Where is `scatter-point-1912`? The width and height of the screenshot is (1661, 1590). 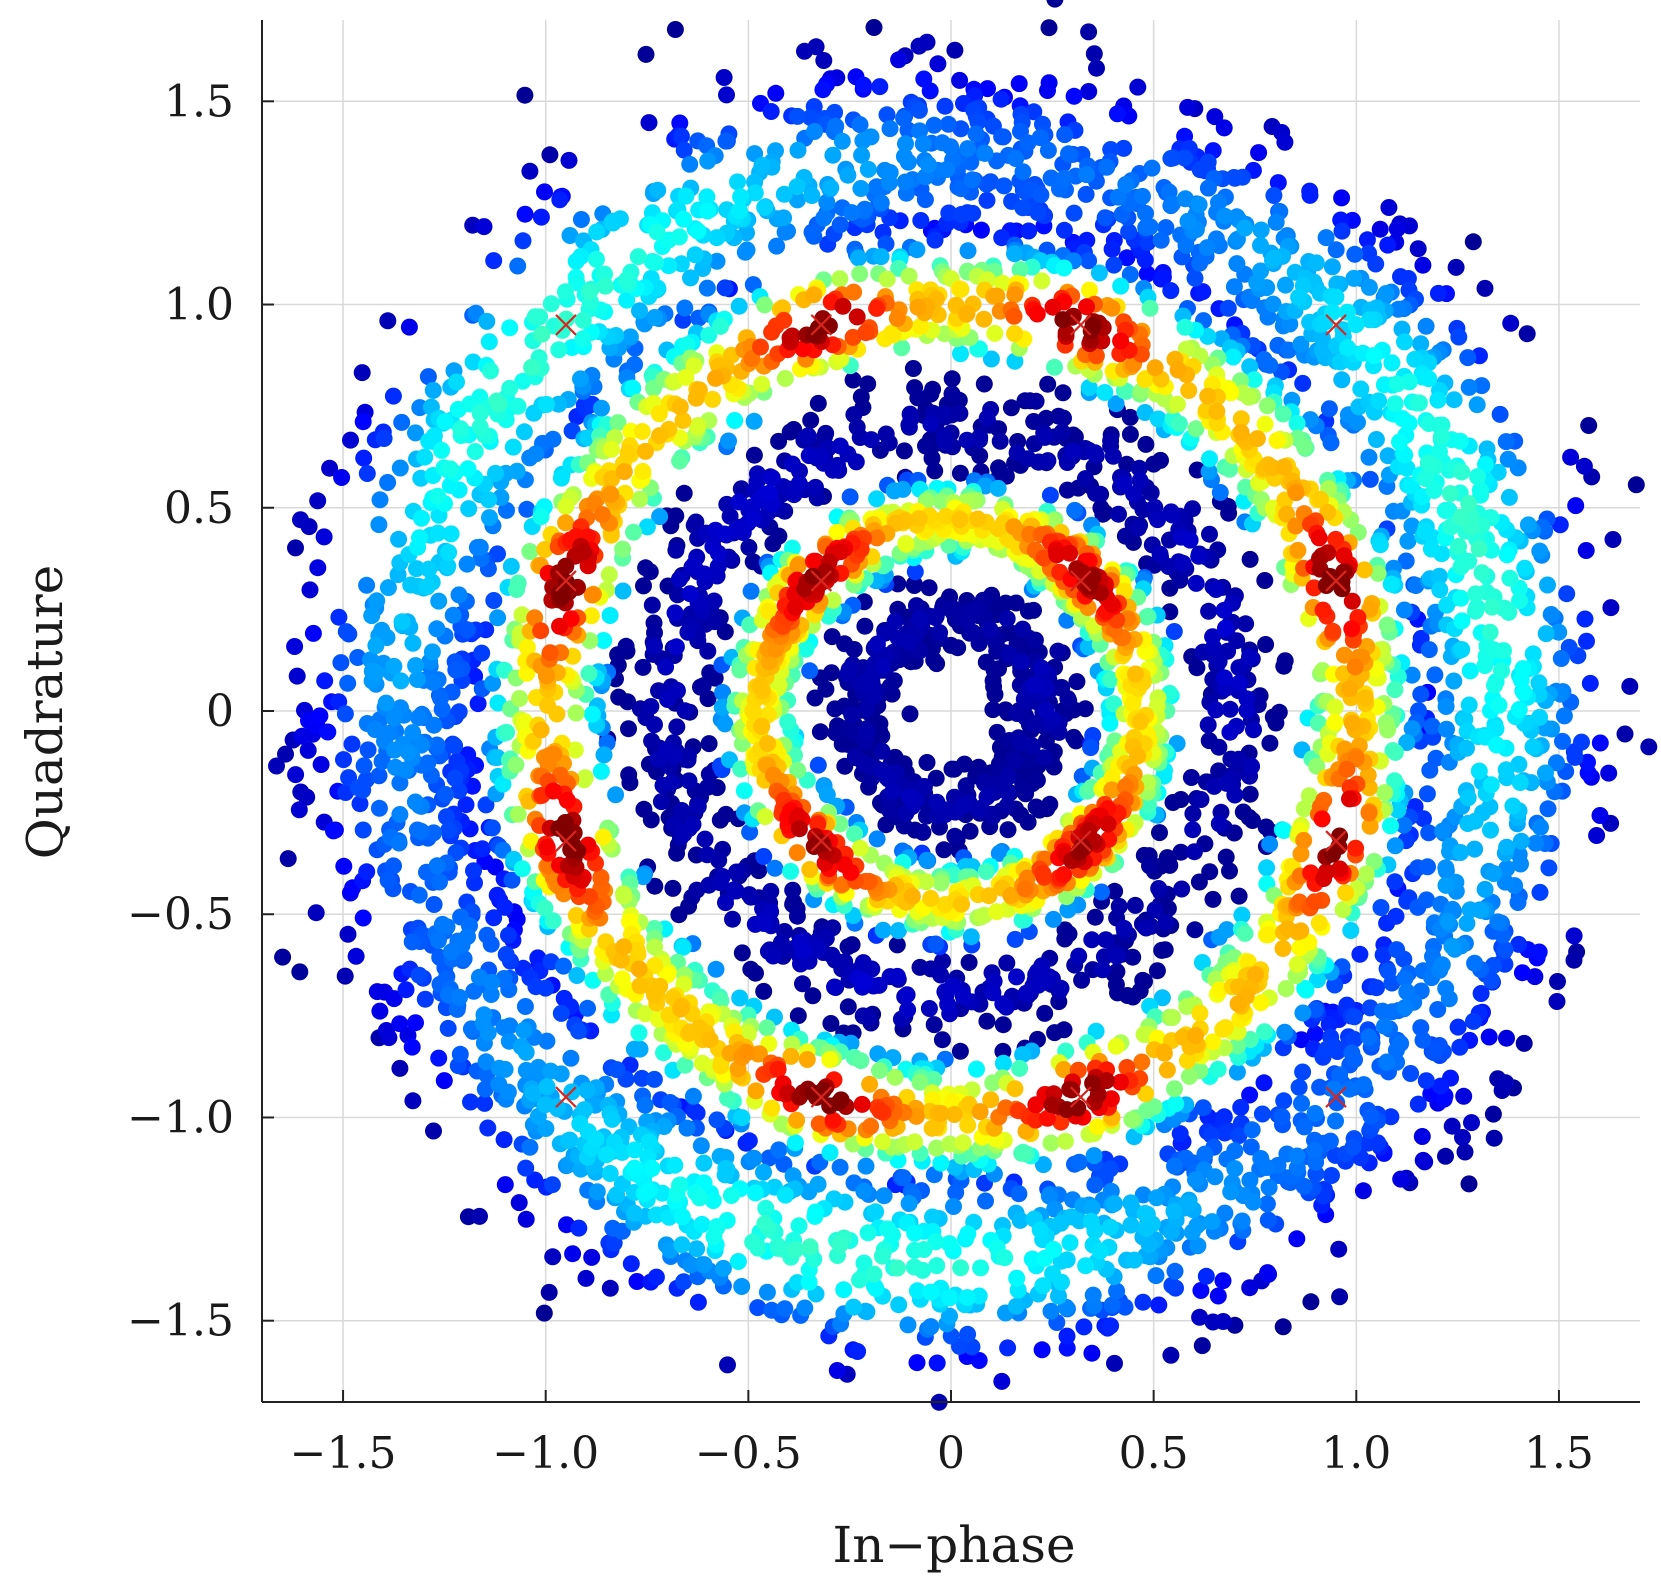 scatter-point-1912 is located at coordinates (797, 116).